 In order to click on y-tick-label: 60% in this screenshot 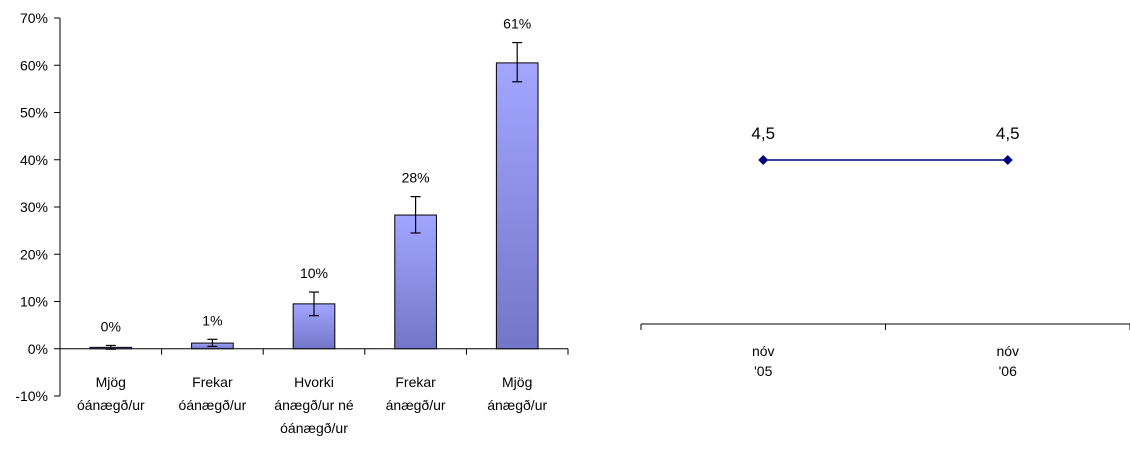, I will do `click(34, 65)`.